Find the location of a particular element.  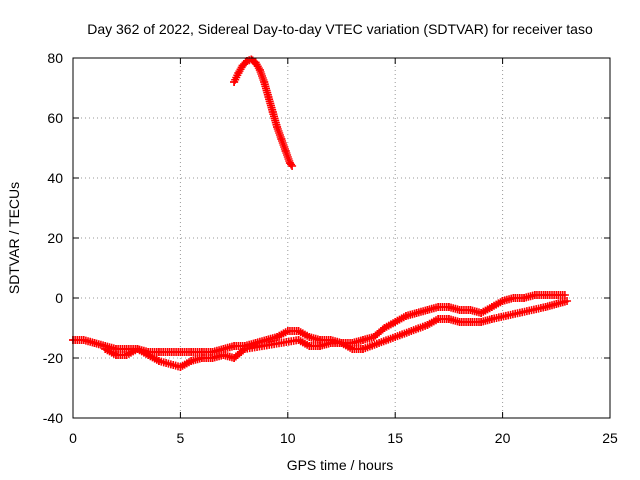

y-tick-label: 60 is located at coordinates (55, 118).